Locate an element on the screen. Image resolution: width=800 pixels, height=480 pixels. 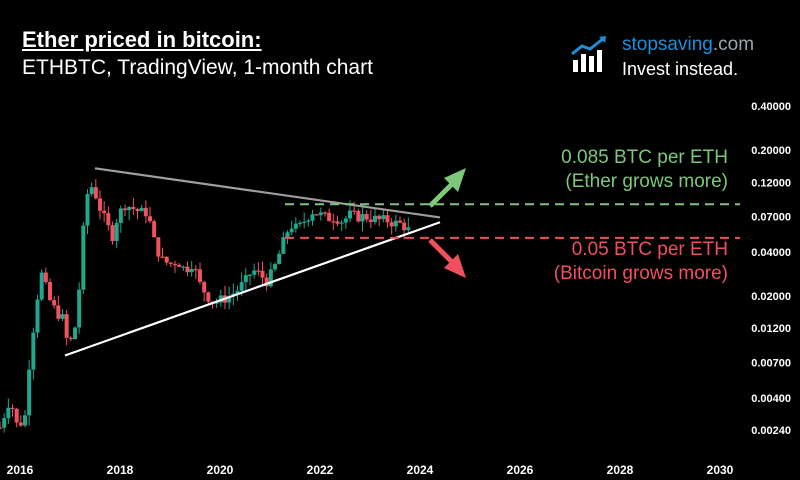
upper-level-annotation: 0.085 BTC per ETH (Ether grows more) is located at coordinates (644, 170).